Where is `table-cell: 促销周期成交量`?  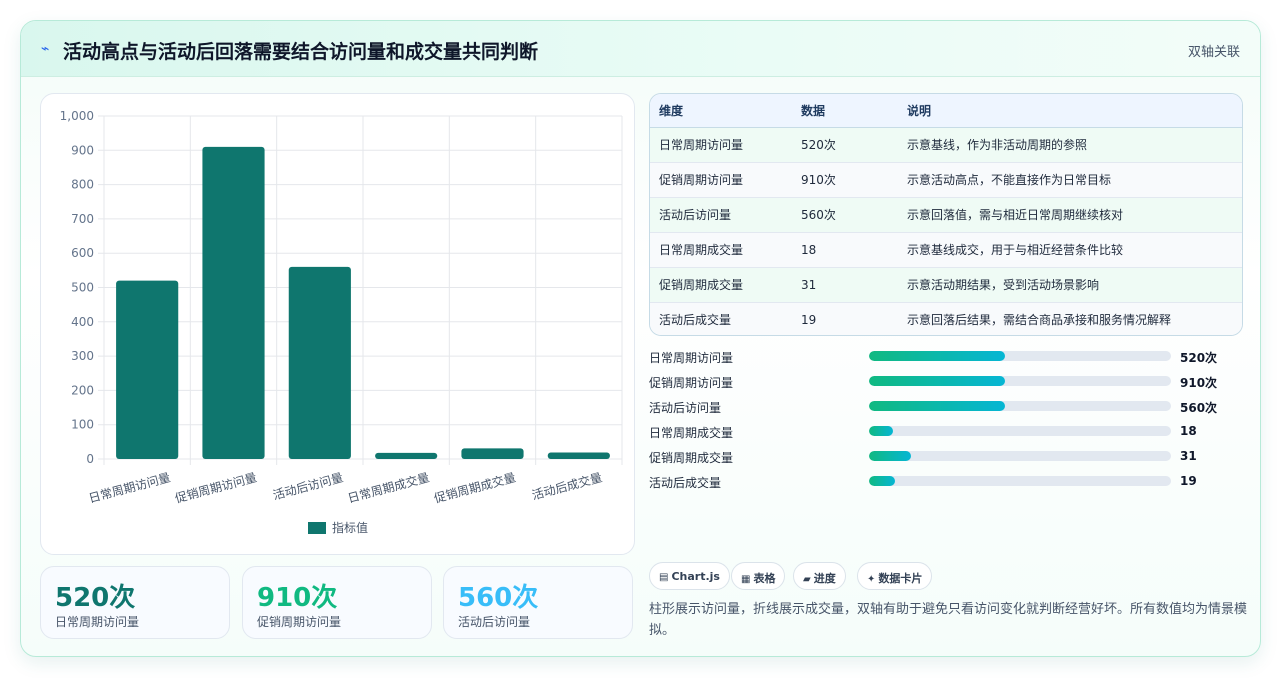
table-cell: 促销周期成交量 is located at coordinates (721, 285).